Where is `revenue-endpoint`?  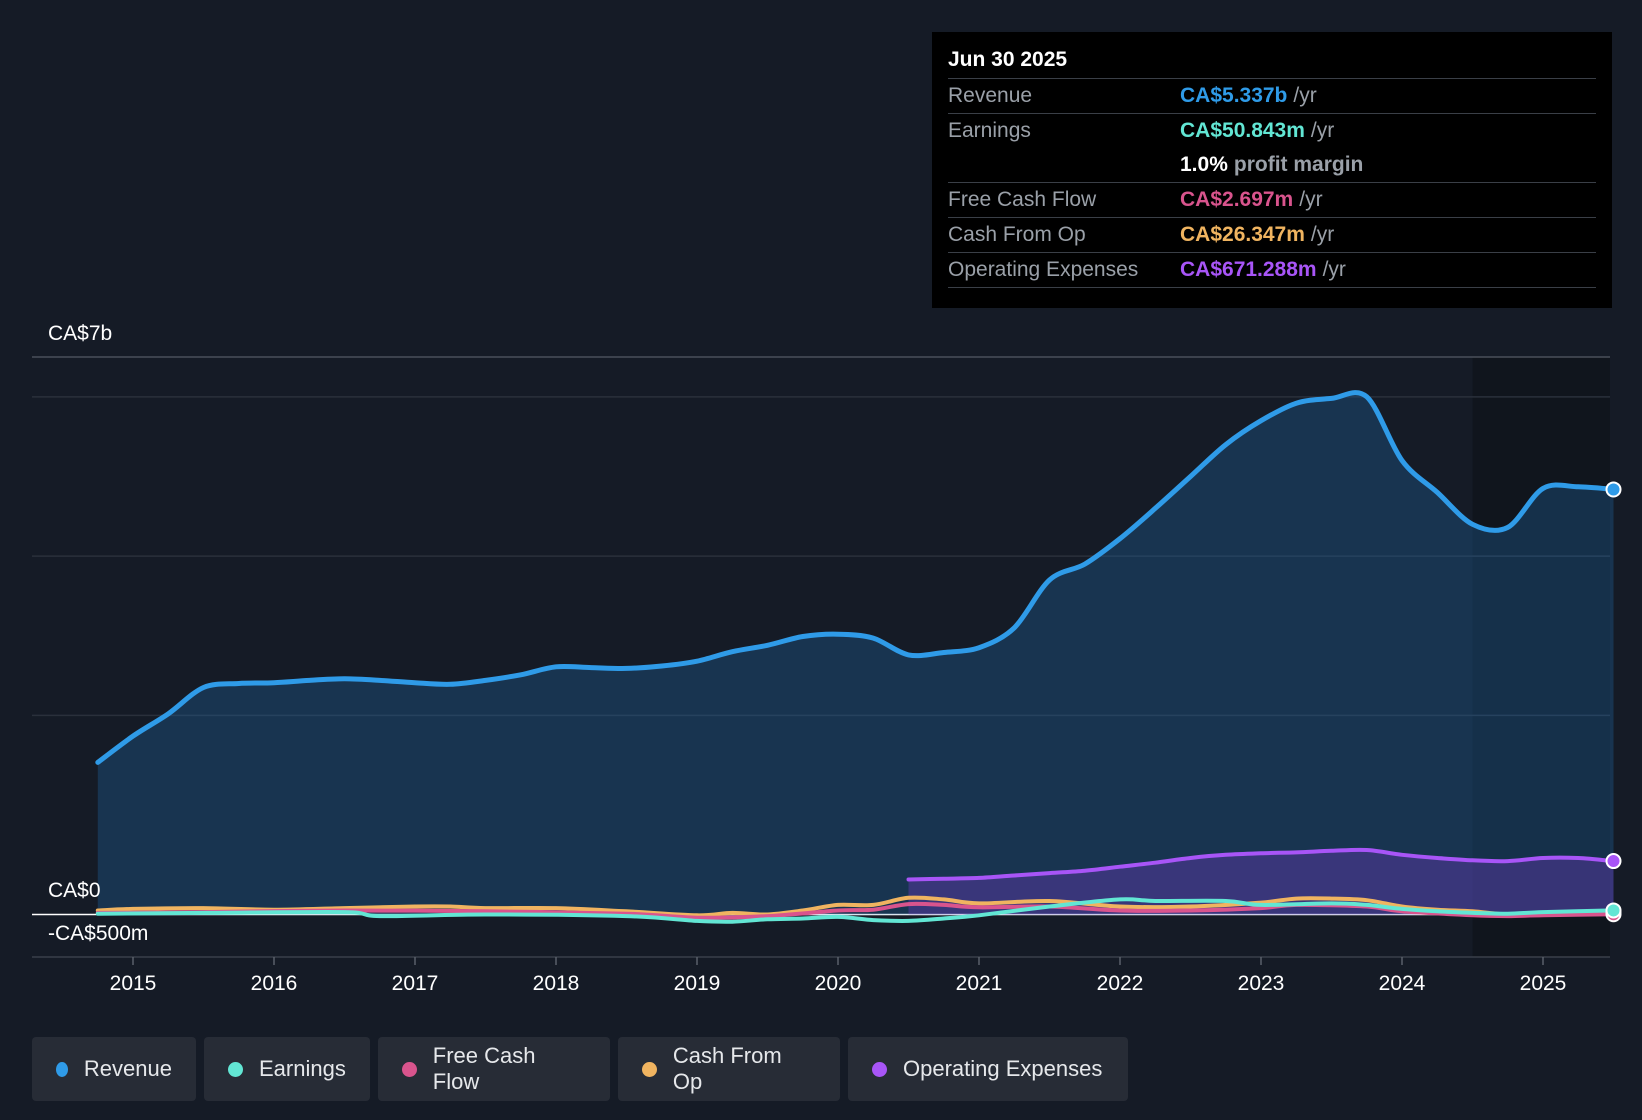 revenue-endpoint is located at coordinates (1613, 489).